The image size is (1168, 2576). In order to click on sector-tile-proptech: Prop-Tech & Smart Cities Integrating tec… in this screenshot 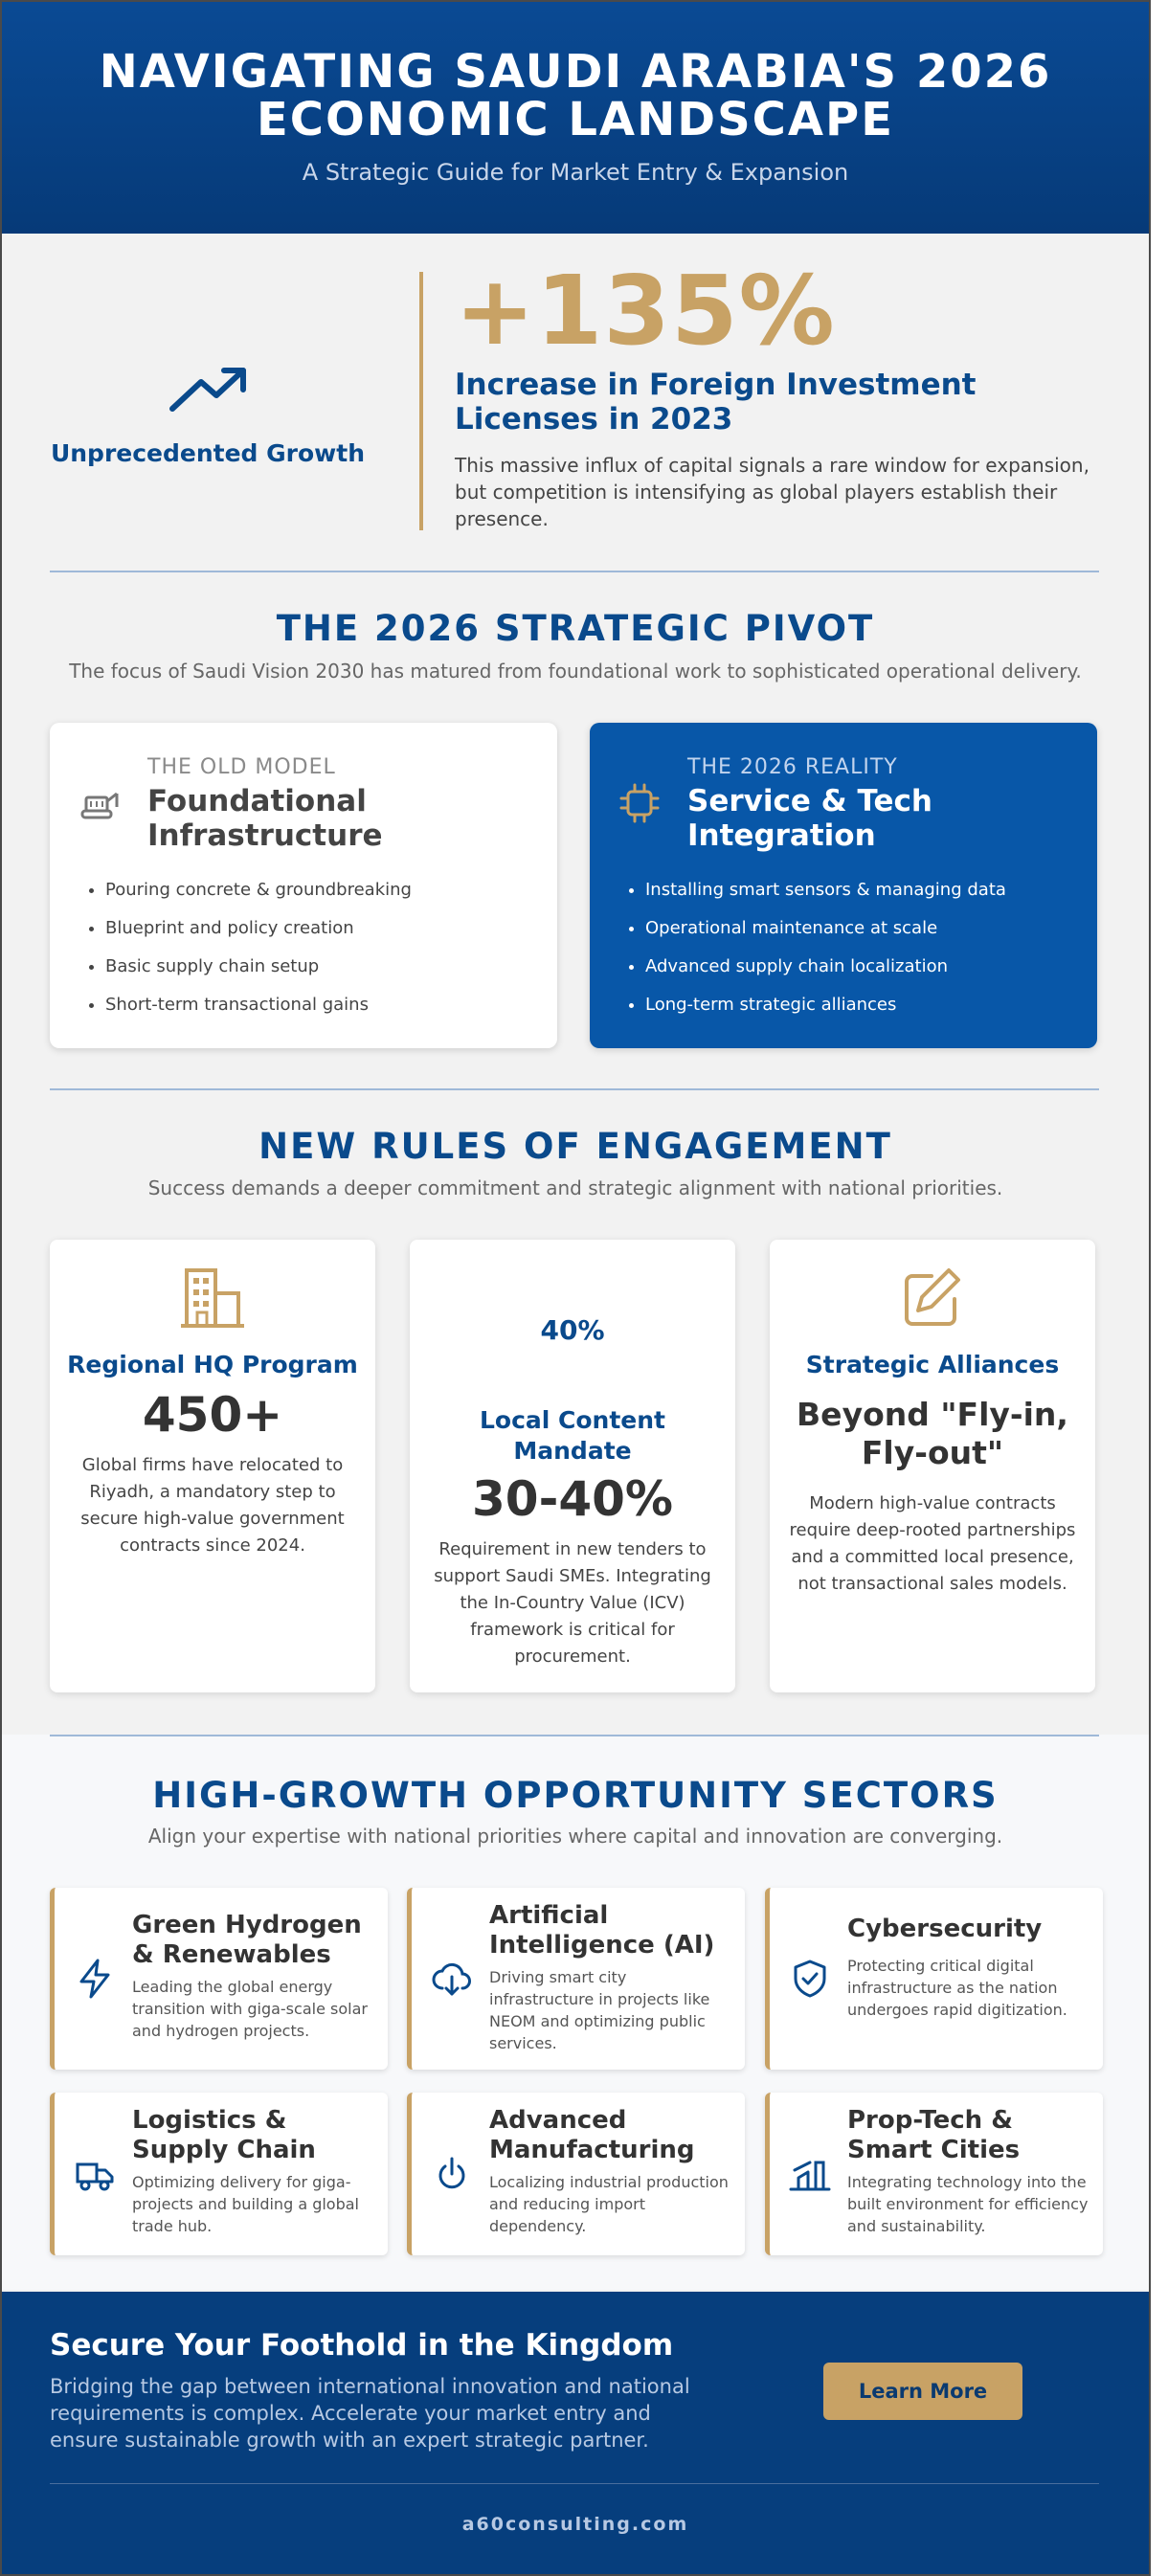, I will do `click(934, 2174)`.